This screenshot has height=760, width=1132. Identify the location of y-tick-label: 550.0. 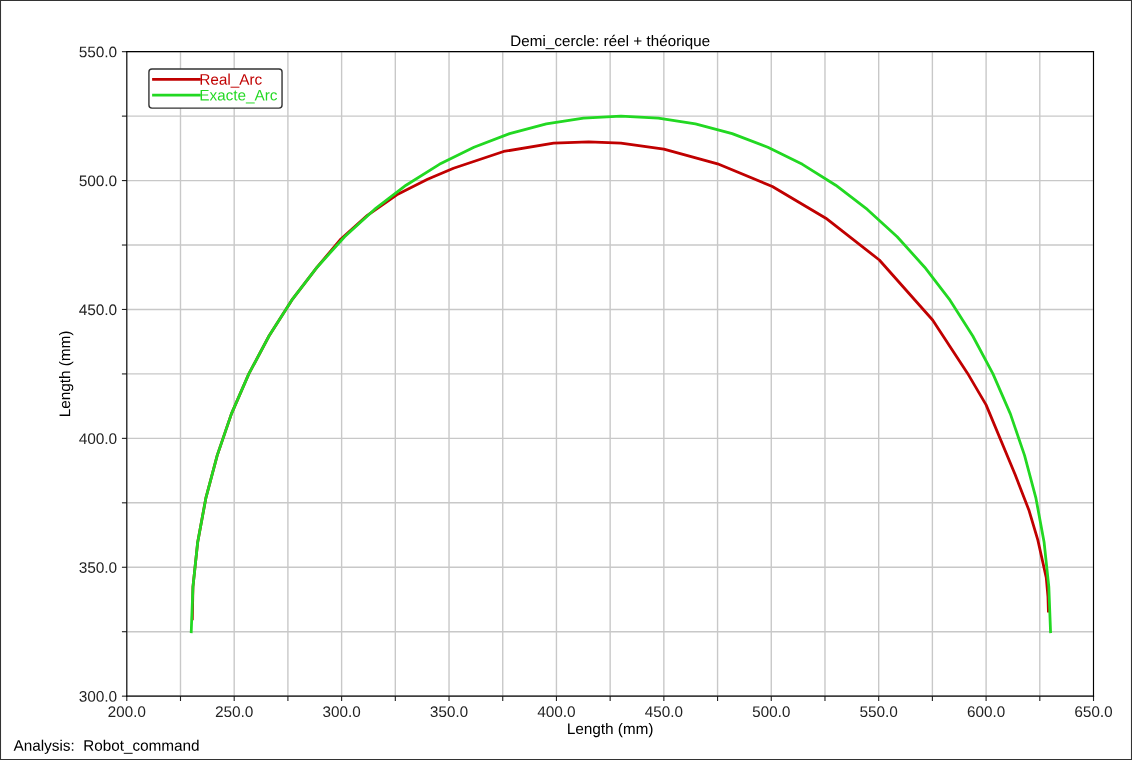
(98, 52).